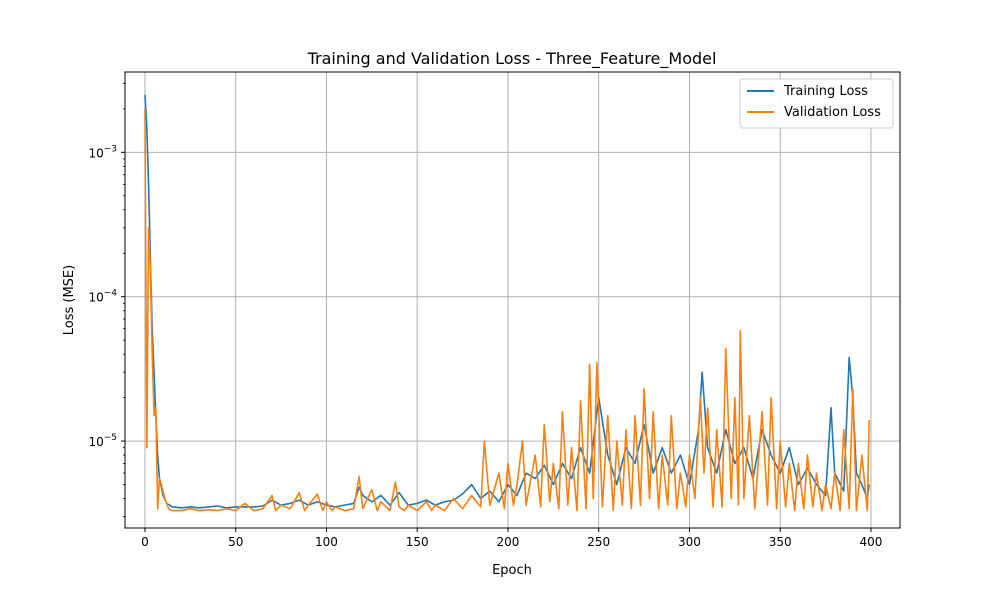 This screenshot has width=1000, height=600. Describe the element at coordinates (417, 542) in the screenshot. I see `x-tick-label: 150` at that location.